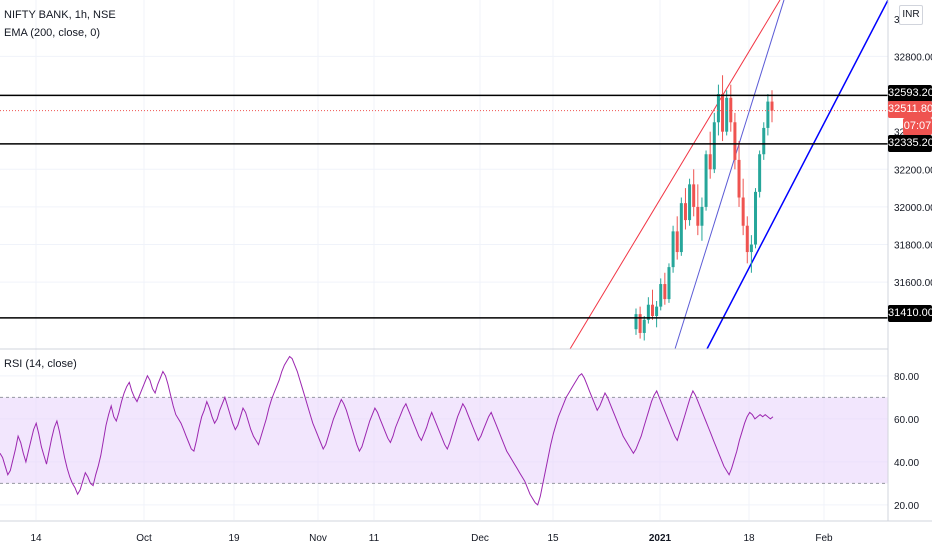  I want to click on time-label: 15, so click(553, 538).